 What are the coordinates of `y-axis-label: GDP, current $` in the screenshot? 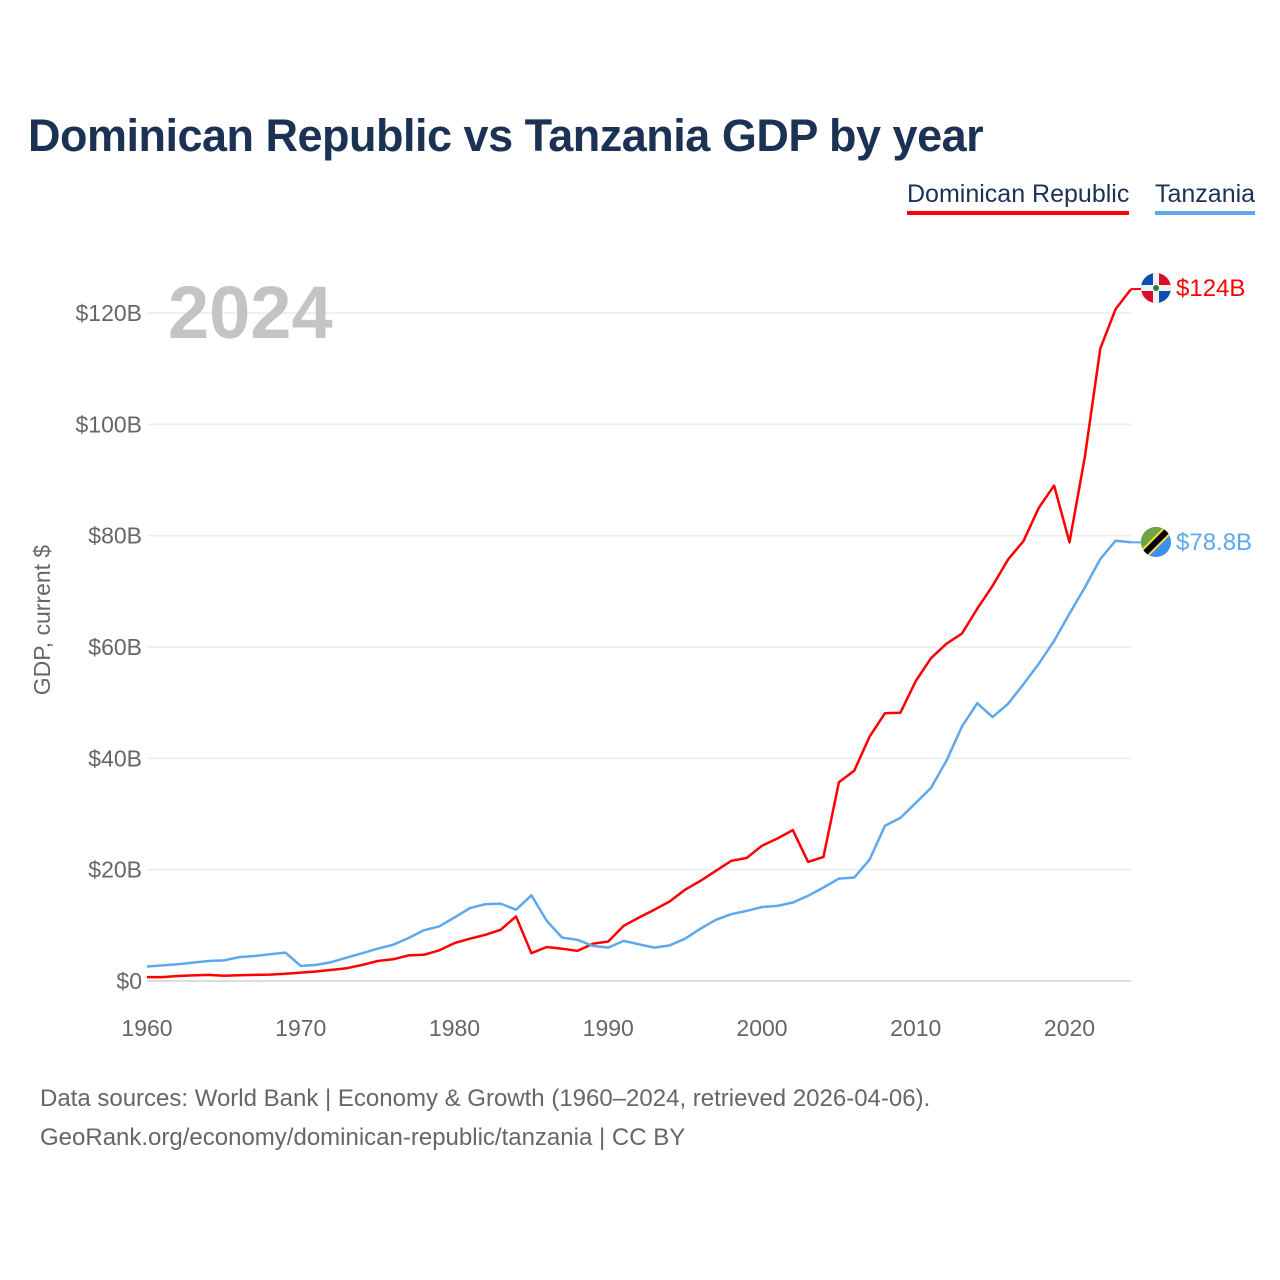 It's located at (42, 620).